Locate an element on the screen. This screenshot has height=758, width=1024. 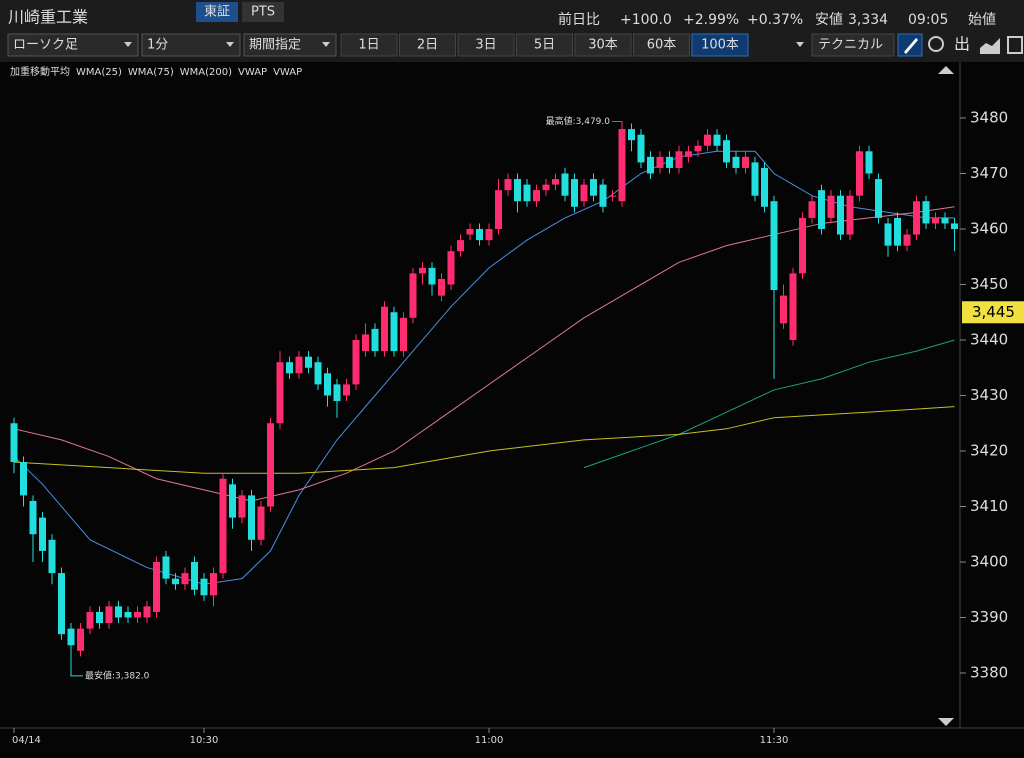
period-label: 1日 is located at coordinates (368, 45).